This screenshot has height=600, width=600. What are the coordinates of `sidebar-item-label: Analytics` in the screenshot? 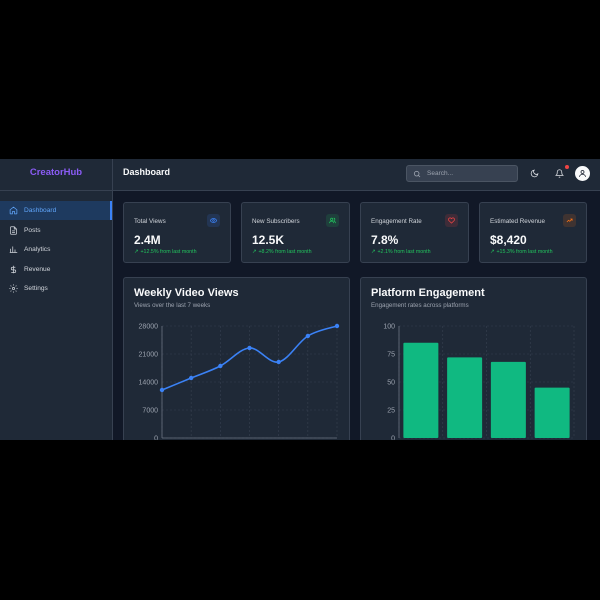 It's located at (37, 249).